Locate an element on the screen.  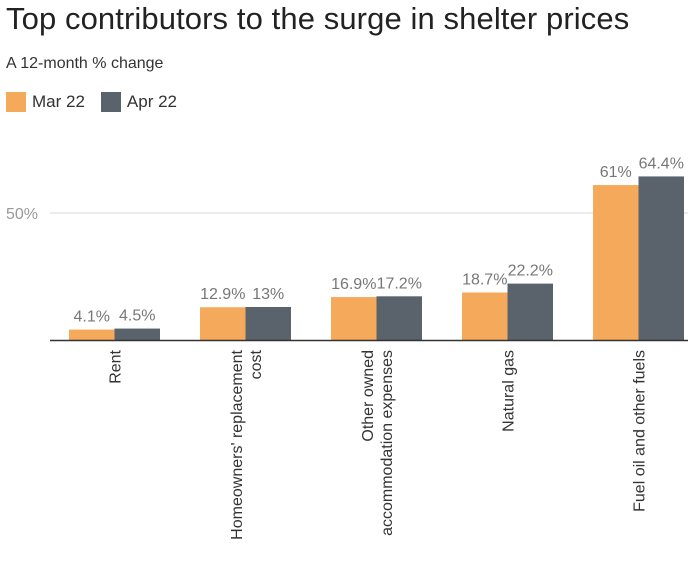
bar-s1-c0 is located at coordinates (137, 334).